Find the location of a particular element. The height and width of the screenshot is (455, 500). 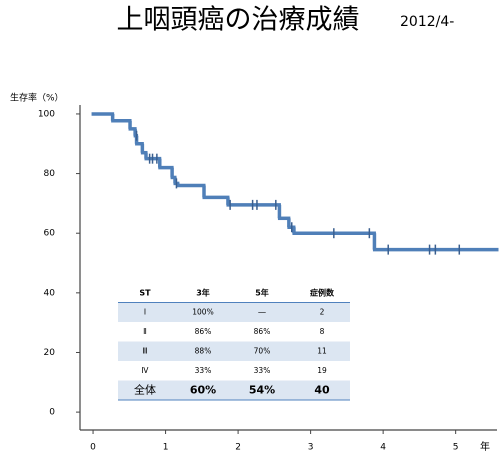

y-tick-label: 100 is located at coordinates (46, 114).